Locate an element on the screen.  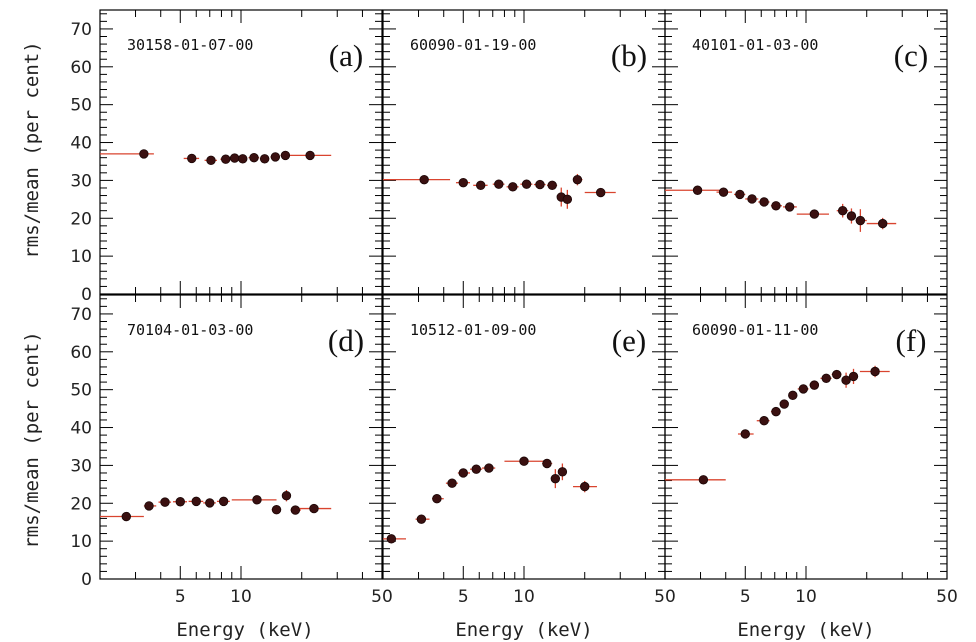
panel-d-ytick-label: 70 is located at coordinates (81, 315).